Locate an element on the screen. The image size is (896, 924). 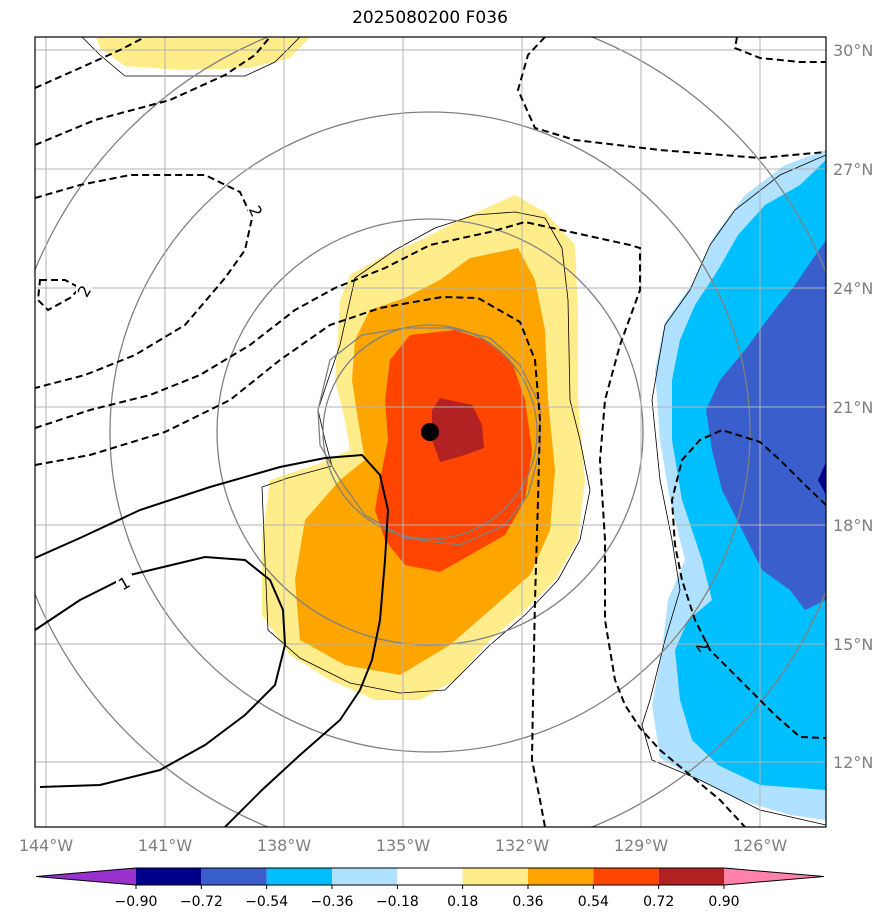
lon-label: 141°W is located at coordinates (165, 845).